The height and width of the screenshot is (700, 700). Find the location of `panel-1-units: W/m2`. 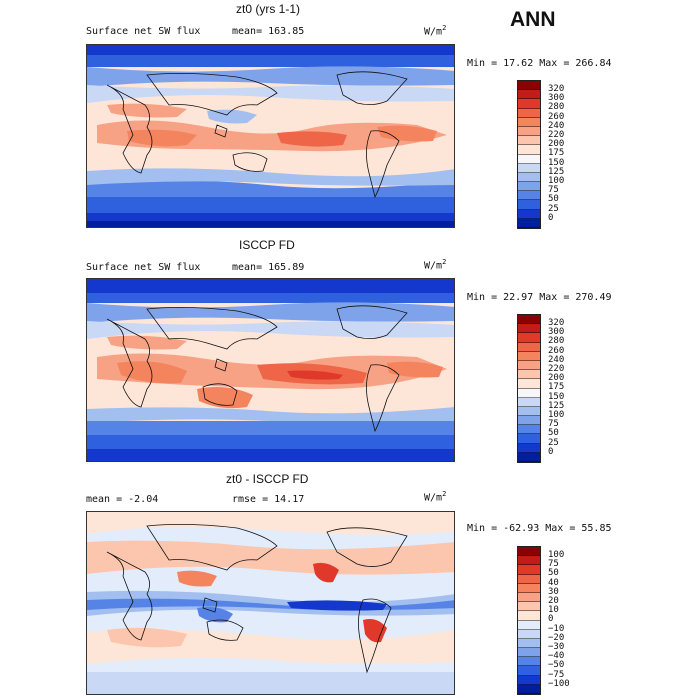

panel-1-units: W/m2 is located at coordinates (435, 31).